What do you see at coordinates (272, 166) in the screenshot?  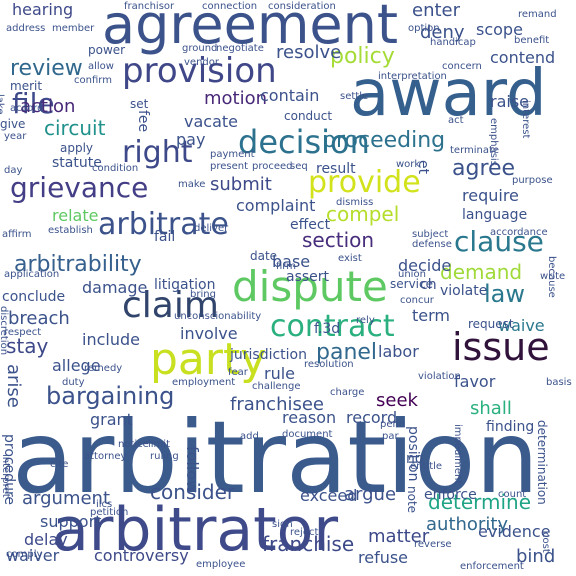 I see `word-proceed: proceed` at bounding box center [272, 166].